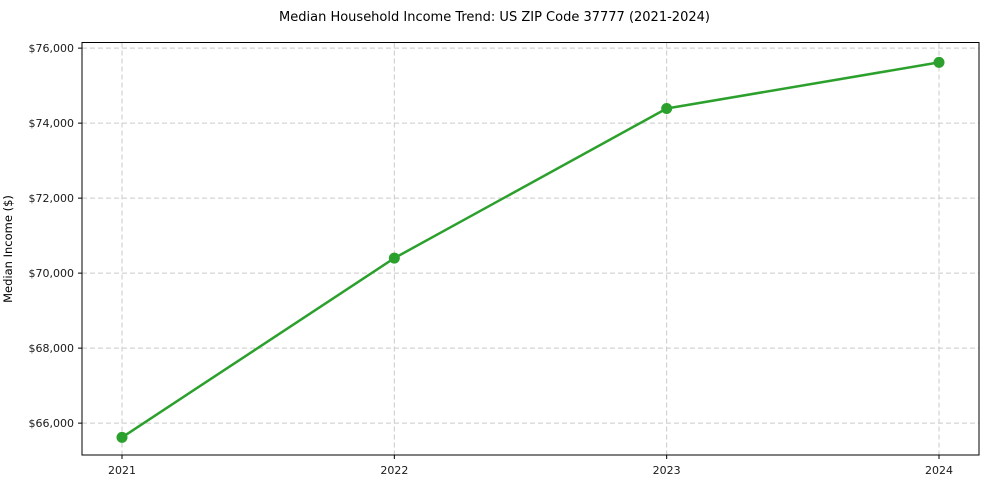  What do you see at coordinates (52, 348) in the screenshot?
I see `y-tick-label: $68,000` at bounding box center [52, 348].